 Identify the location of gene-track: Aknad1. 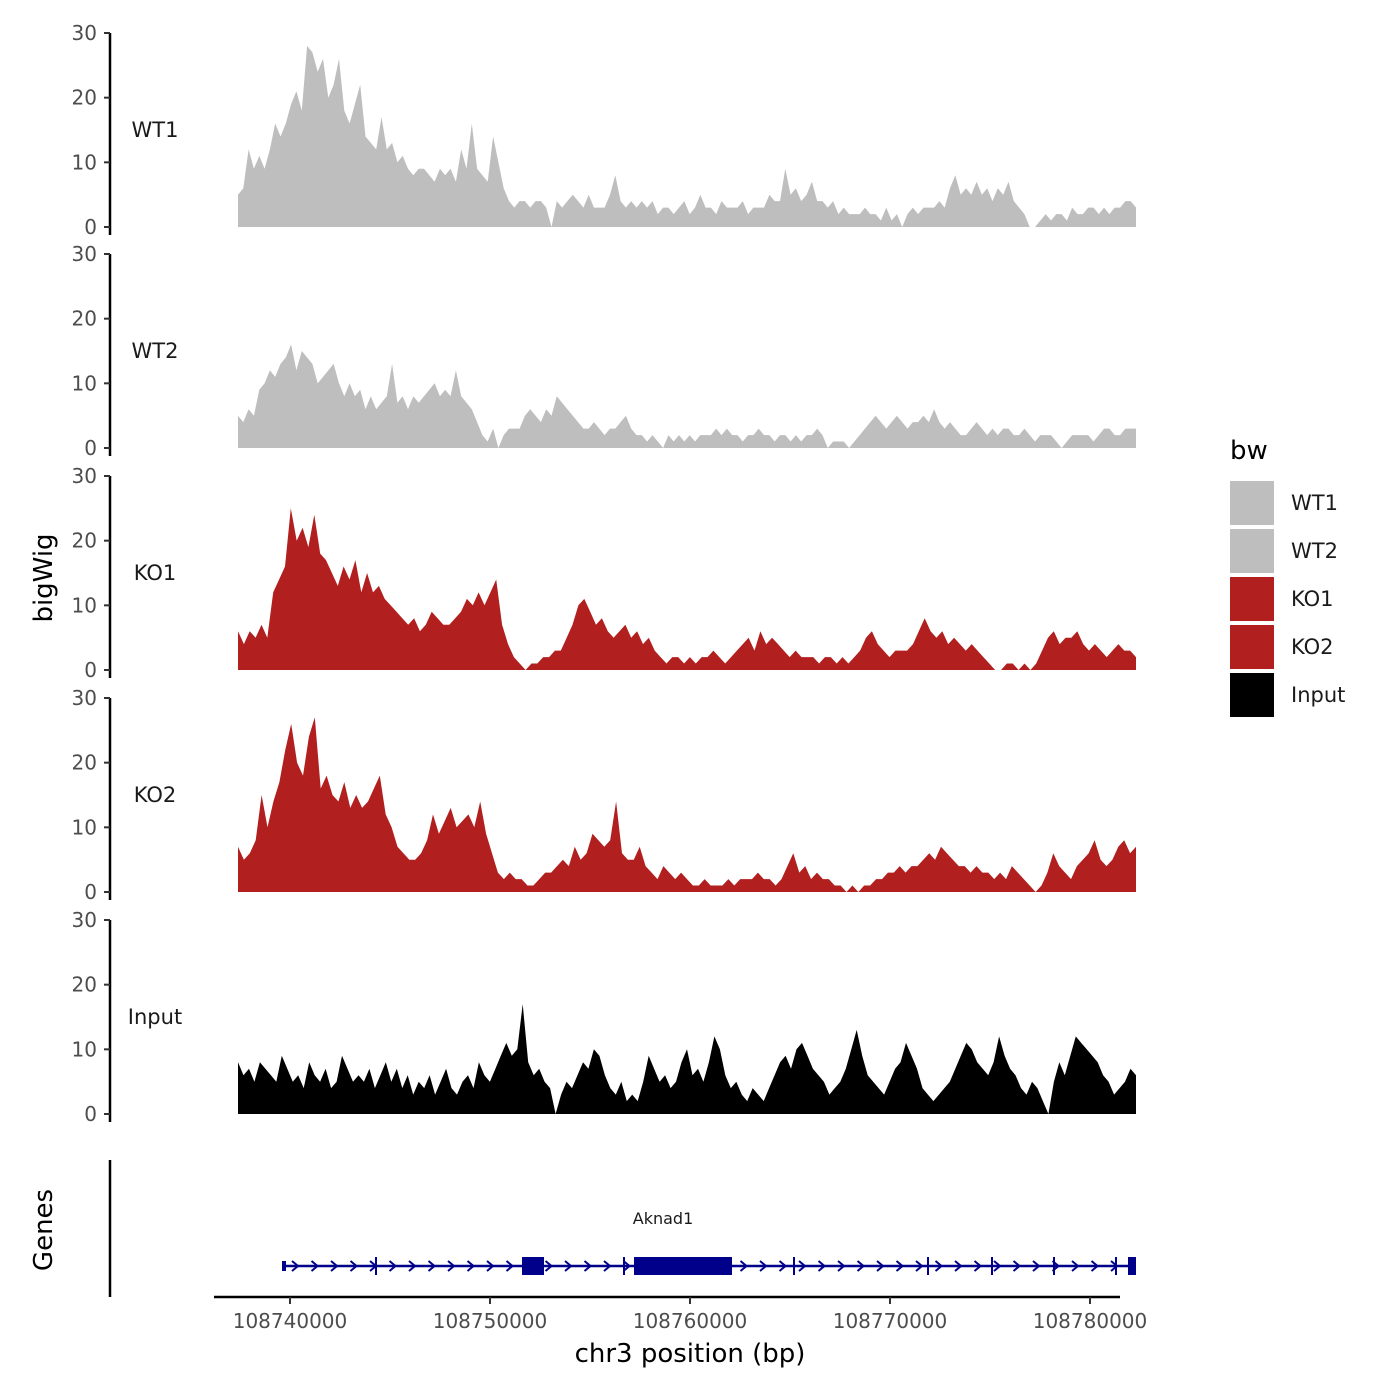
(622, 1228).